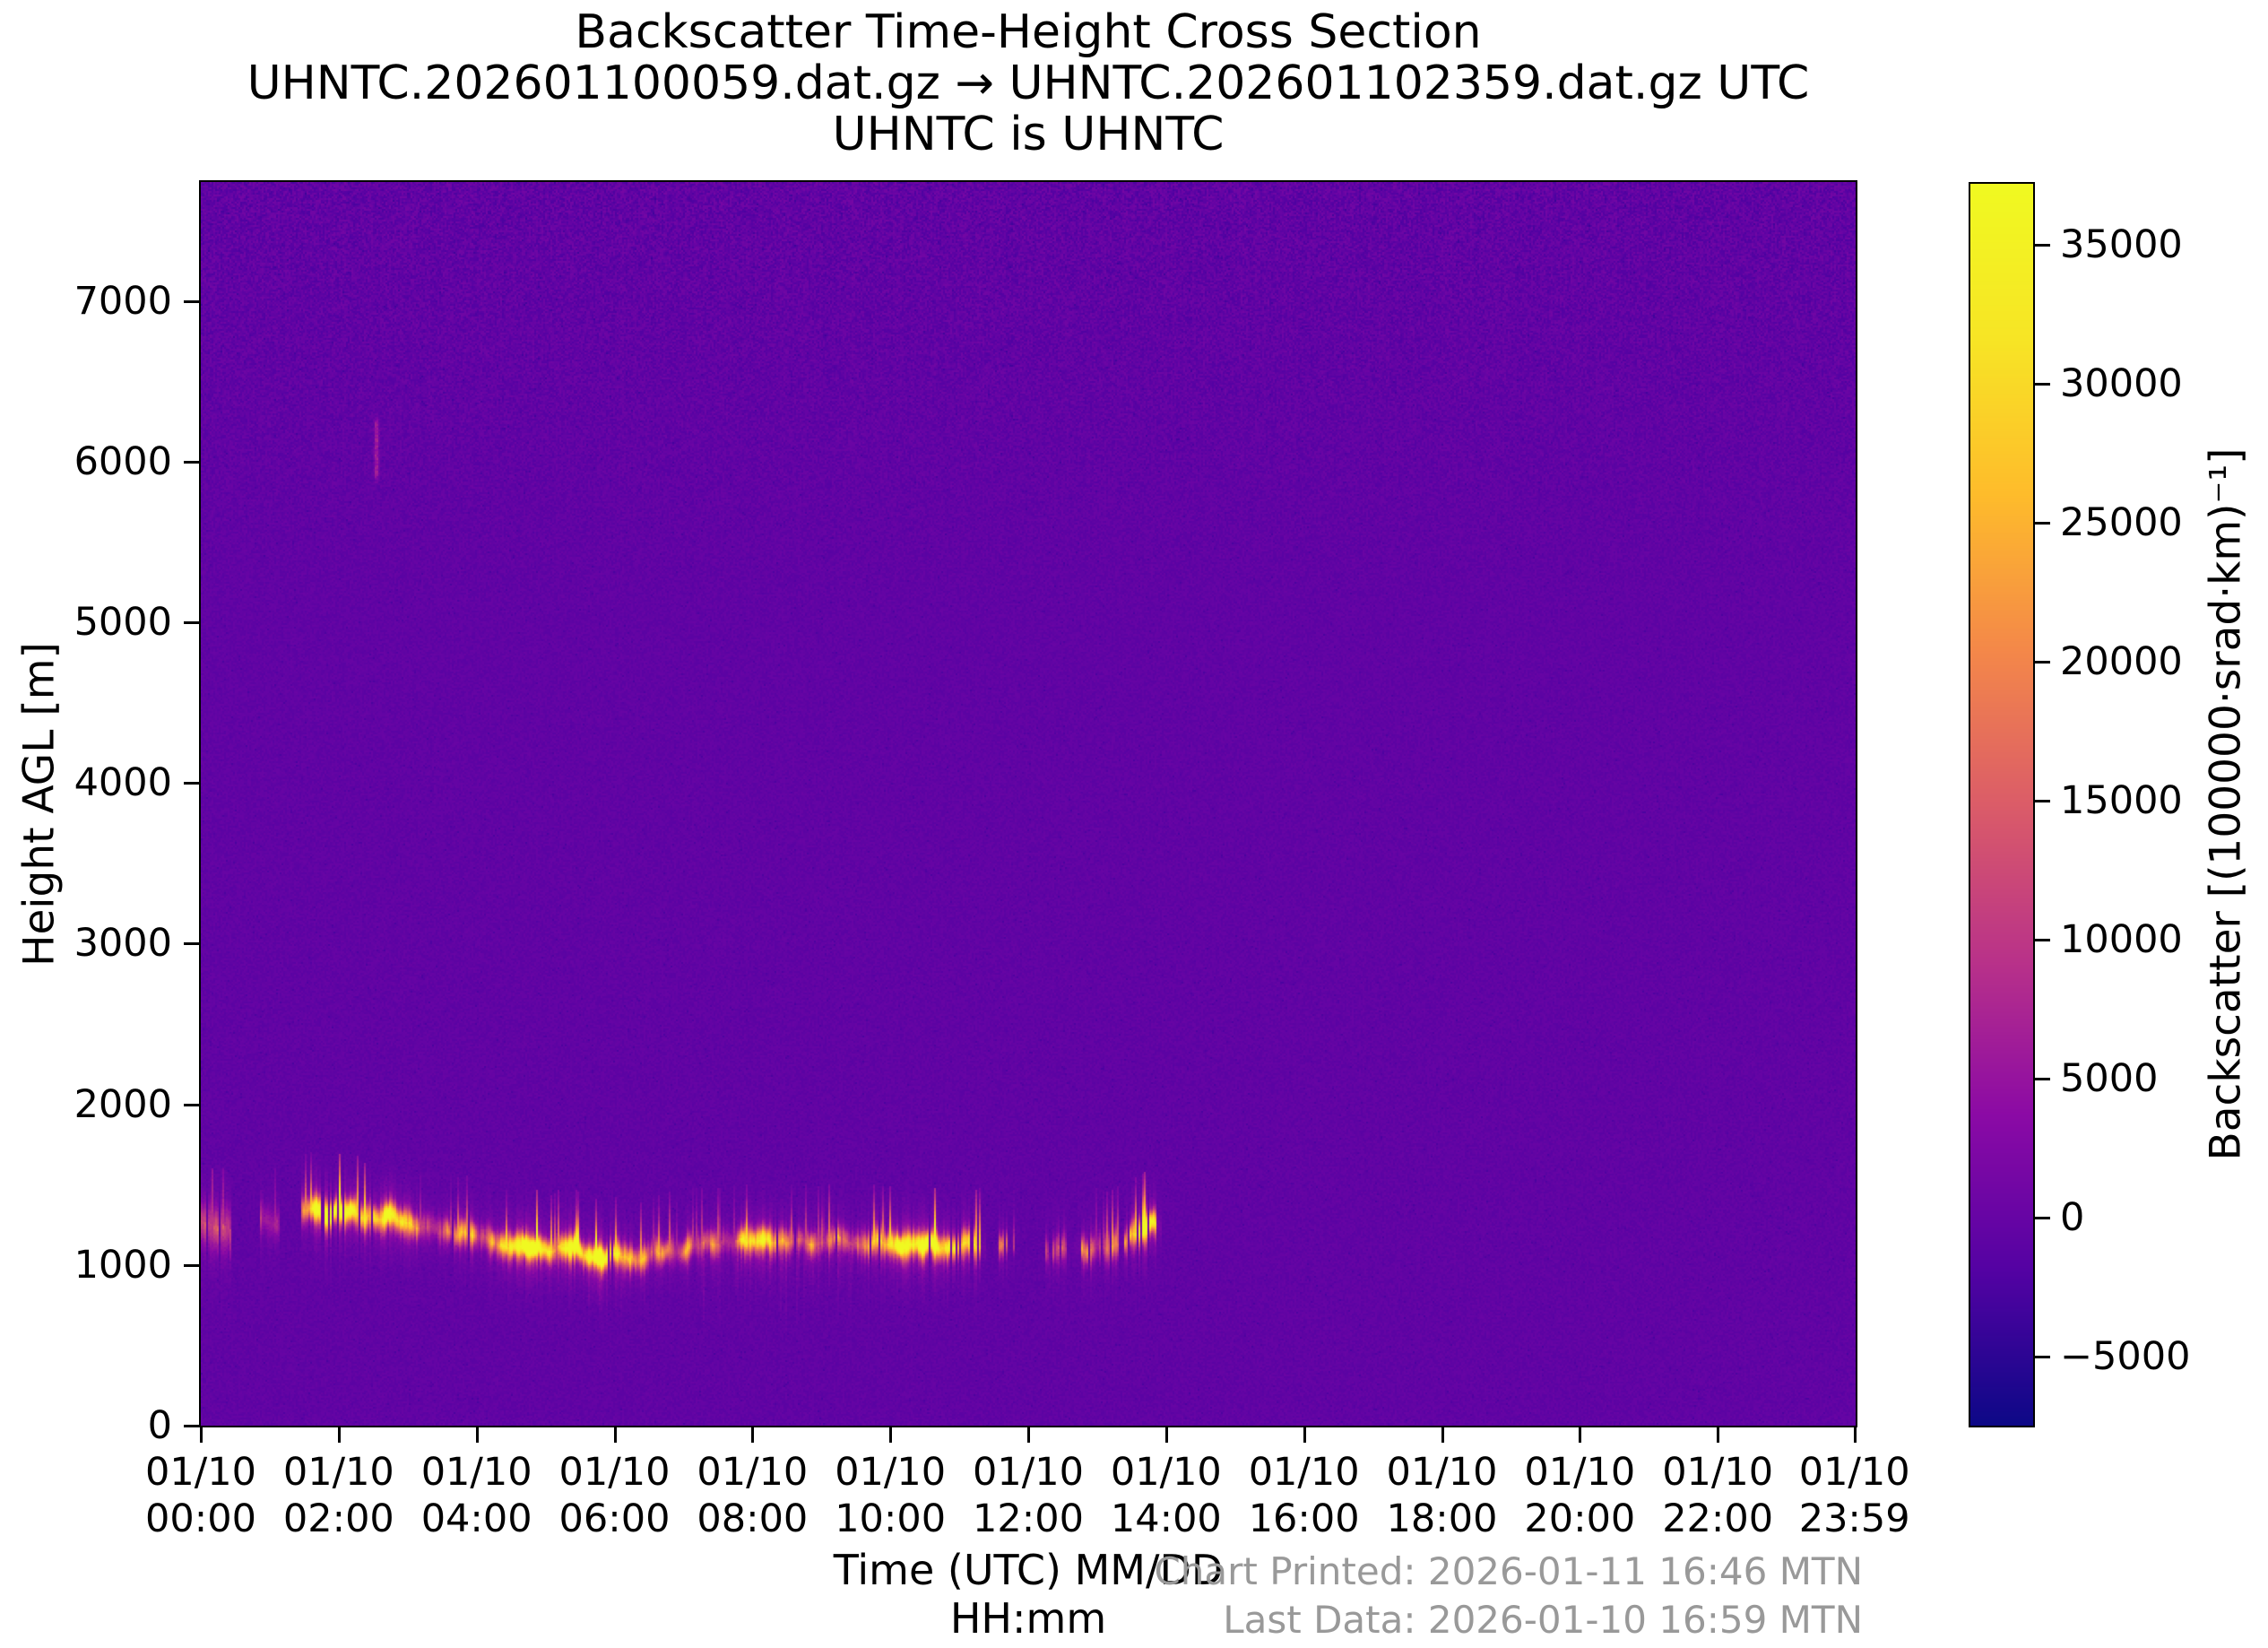 This screenshot has height=1648, width=2268. What do you see at coordinates (1028, 1570) in the screenshot?
I see `x-axis-label-line1: Time (UTC) MM/DD` at bounding box center [1028, 1570].